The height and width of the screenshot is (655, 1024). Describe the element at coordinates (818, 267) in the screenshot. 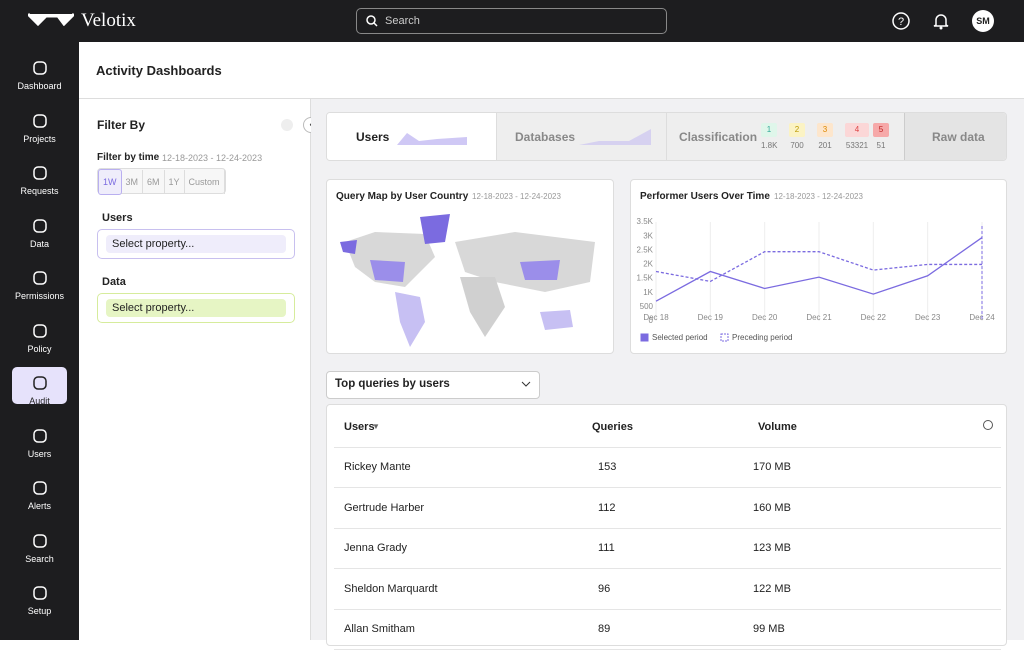

I see `series-line` at that location.